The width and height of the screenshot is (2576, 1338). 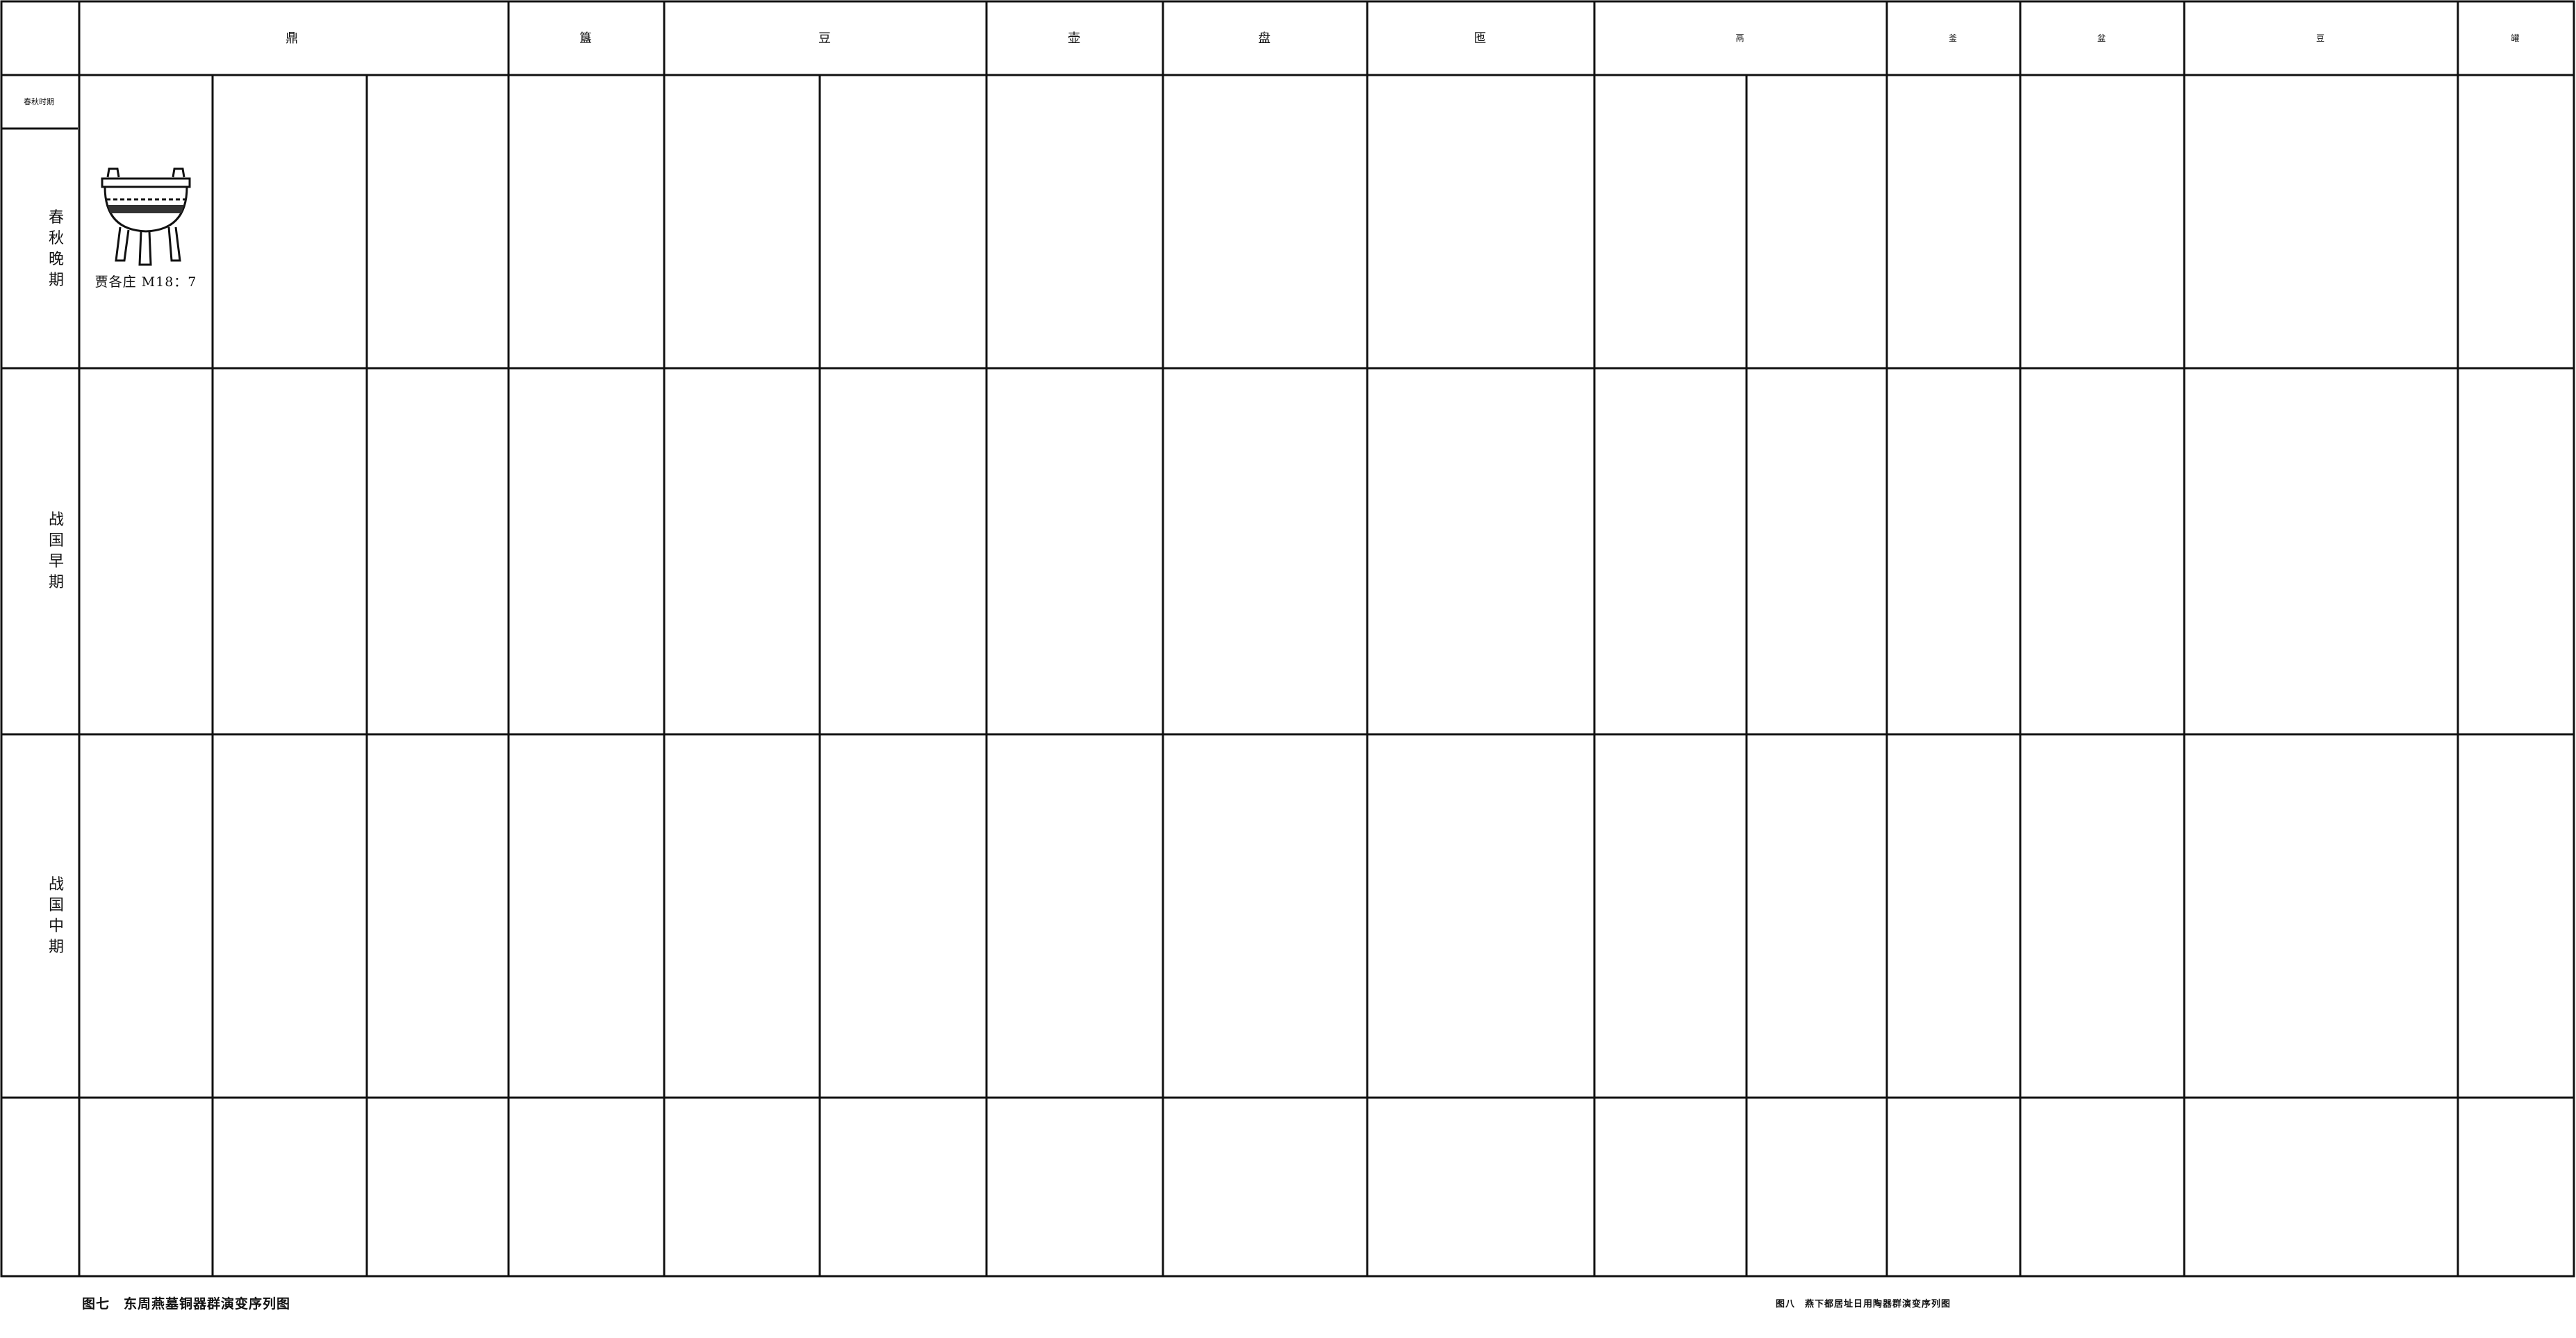 I want to click on header-pen: 盆, so click(x=2102, y=38).